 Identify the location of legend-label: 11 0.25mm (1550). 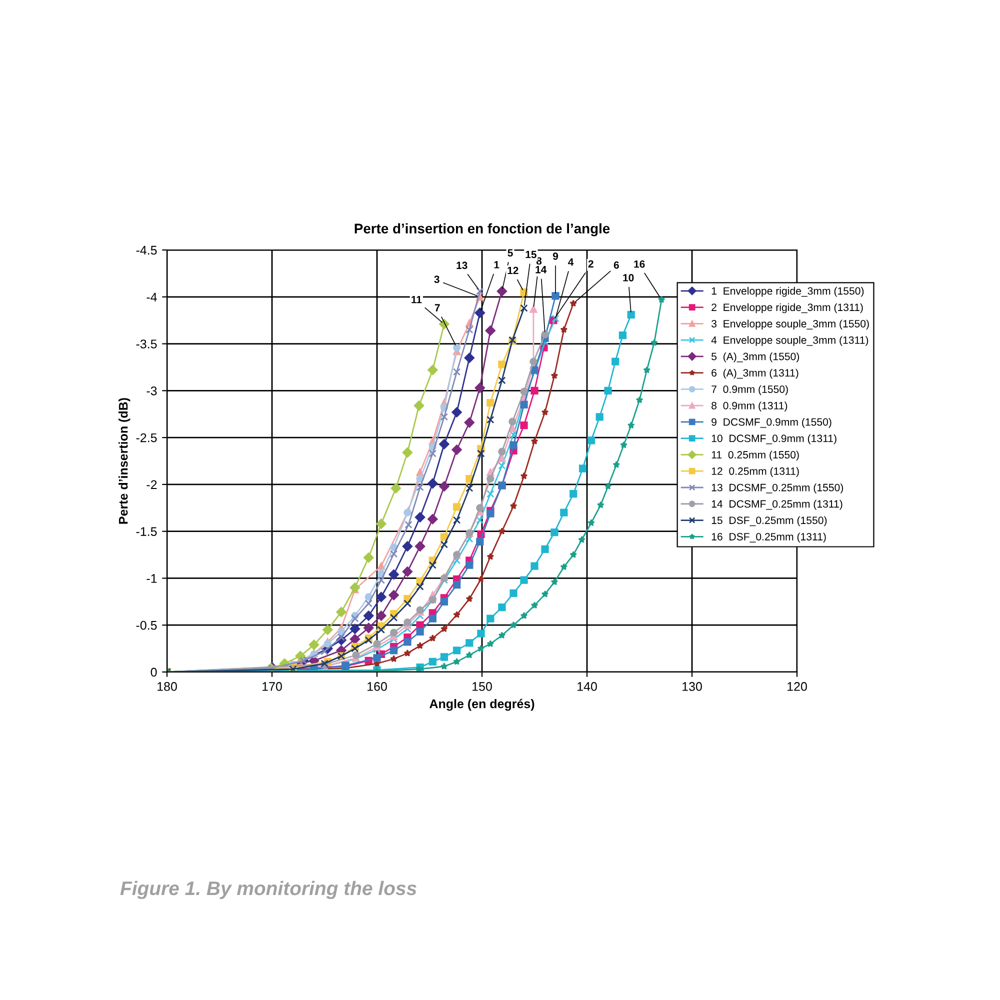
(755, 455).